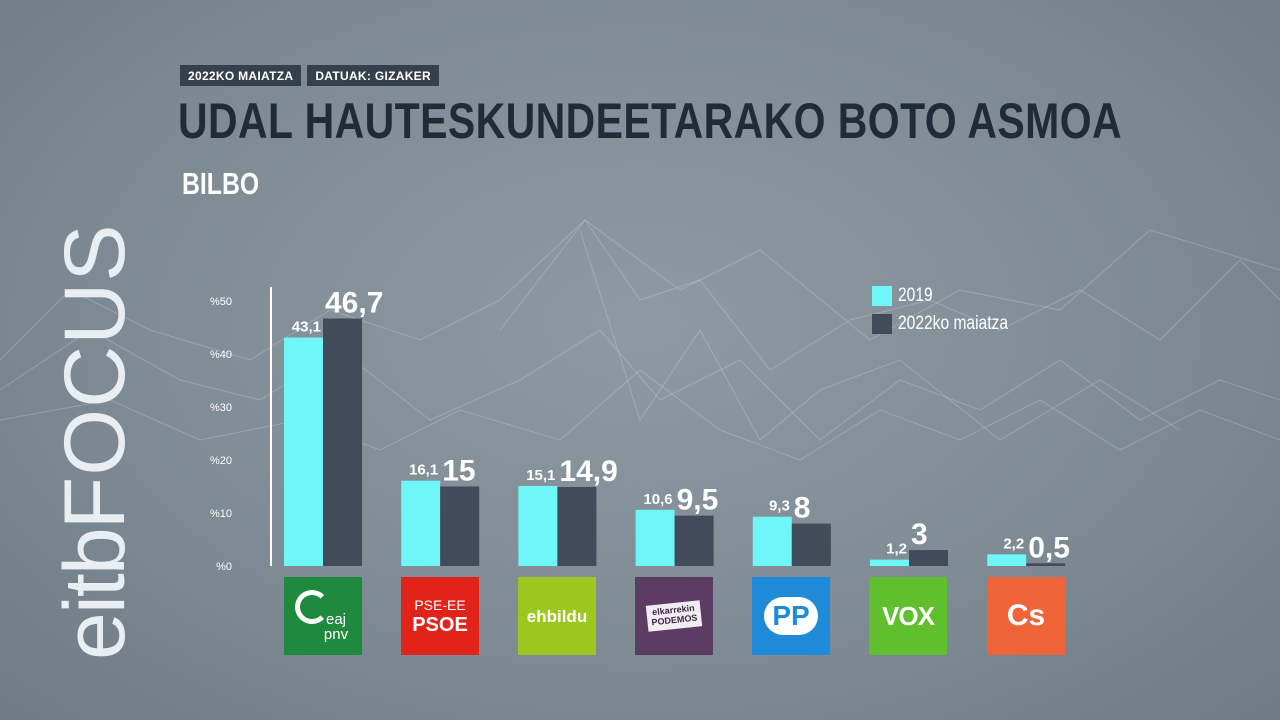  Describe the element at coordinates (241, 75) in the screenshot. I see `date-tag: 2022KO MAIATZA` at that location.